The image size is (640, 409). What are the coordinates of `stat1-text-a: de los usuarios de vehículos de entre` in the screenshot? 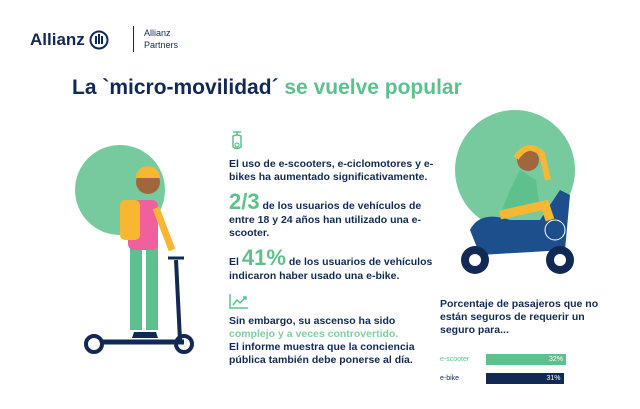 It's located at (325, 213).